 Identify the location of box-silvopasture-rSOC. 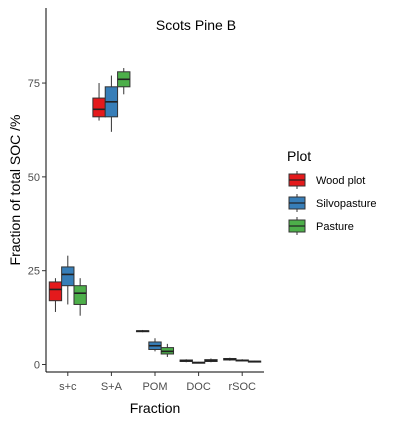
(242, 360).